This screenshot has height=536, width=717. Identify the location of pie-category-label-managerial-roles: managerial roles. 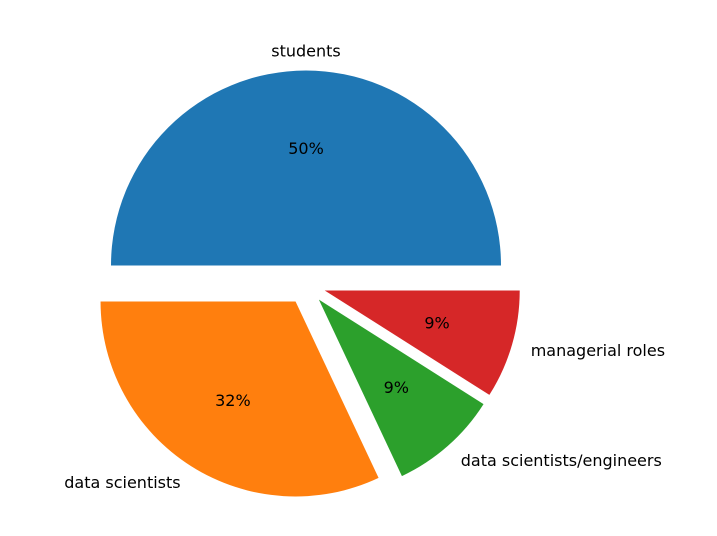
(598, 350).